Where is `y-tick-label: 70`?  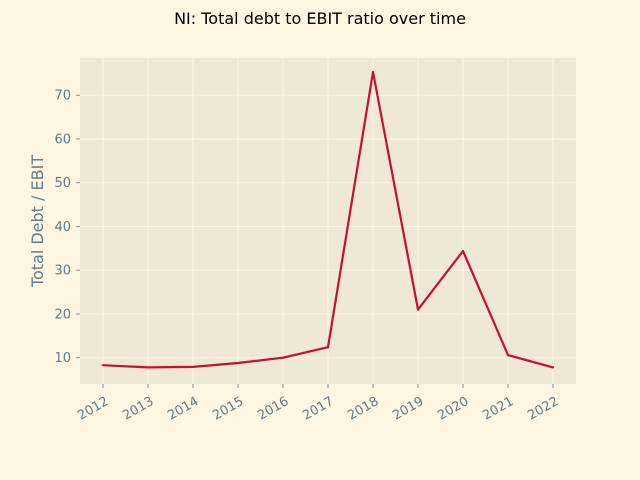 y-tick-label: 70 is located at coordinates (62, 96).